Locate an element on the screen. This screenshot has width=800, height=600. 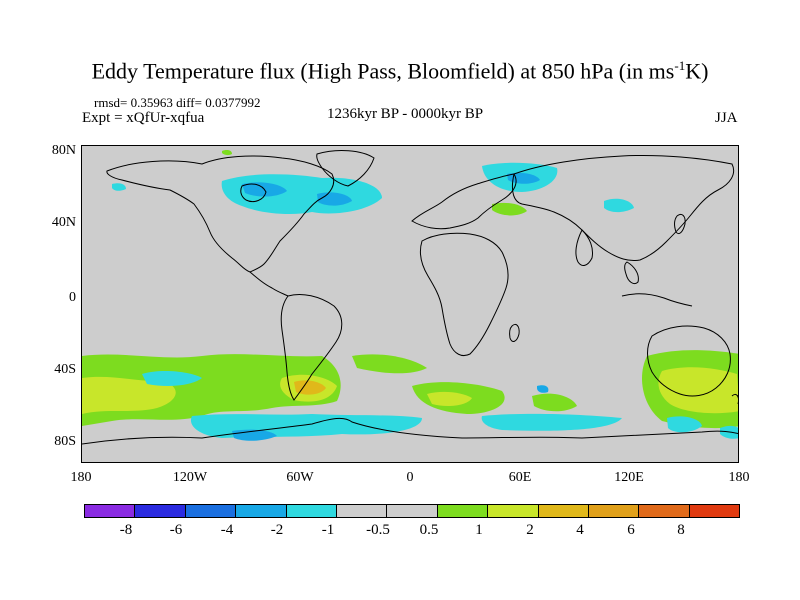
coastline-europe is located at coordinates (464, 201).